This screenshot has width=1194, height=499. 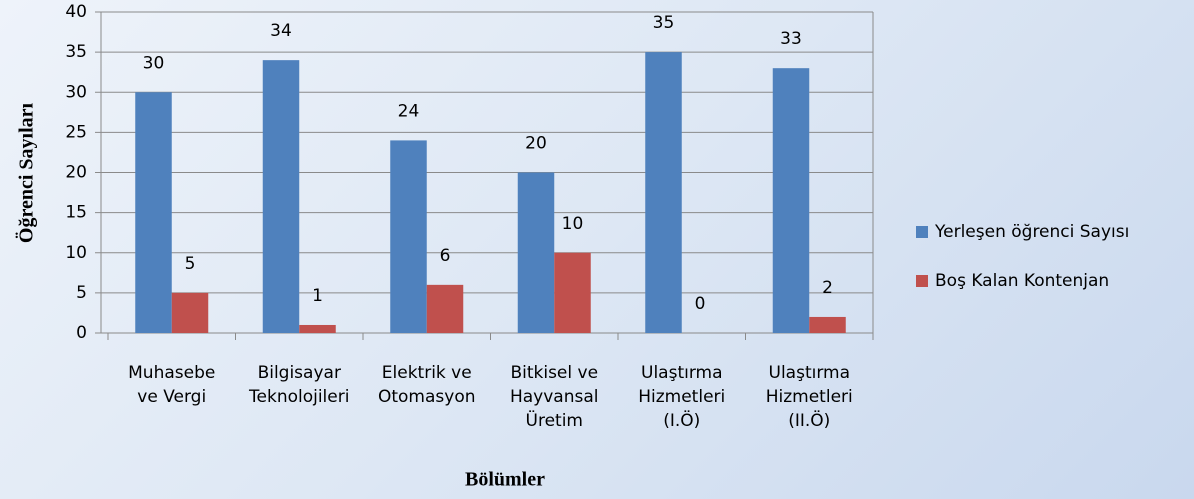 What do you see at coordinates (1022, 281) in the screenshot?
I see `legend-label: Boş Kalan Kontenjan` at bounding box center [1022, 281].